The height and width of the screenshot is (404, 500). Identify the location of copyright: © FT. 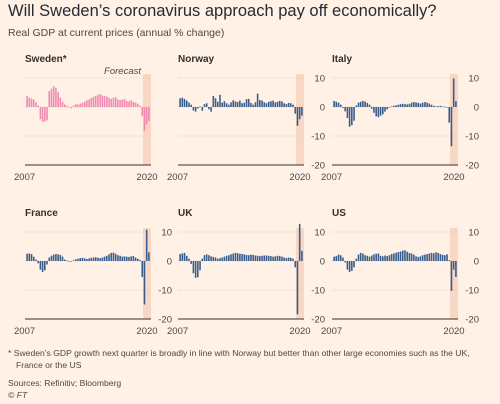
(18, 395).